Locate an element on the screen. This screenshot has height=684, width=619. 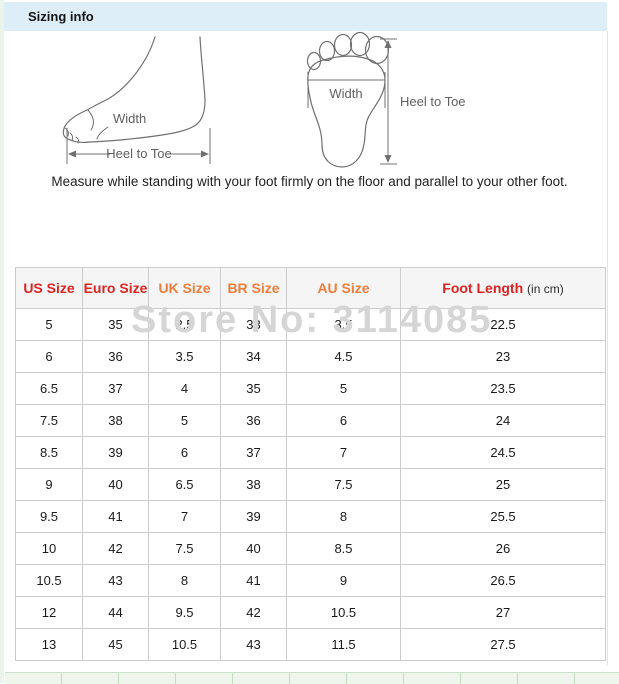
table-row: 12 44 9.5 42 10.5 27 is located at coordinates (310, 612).